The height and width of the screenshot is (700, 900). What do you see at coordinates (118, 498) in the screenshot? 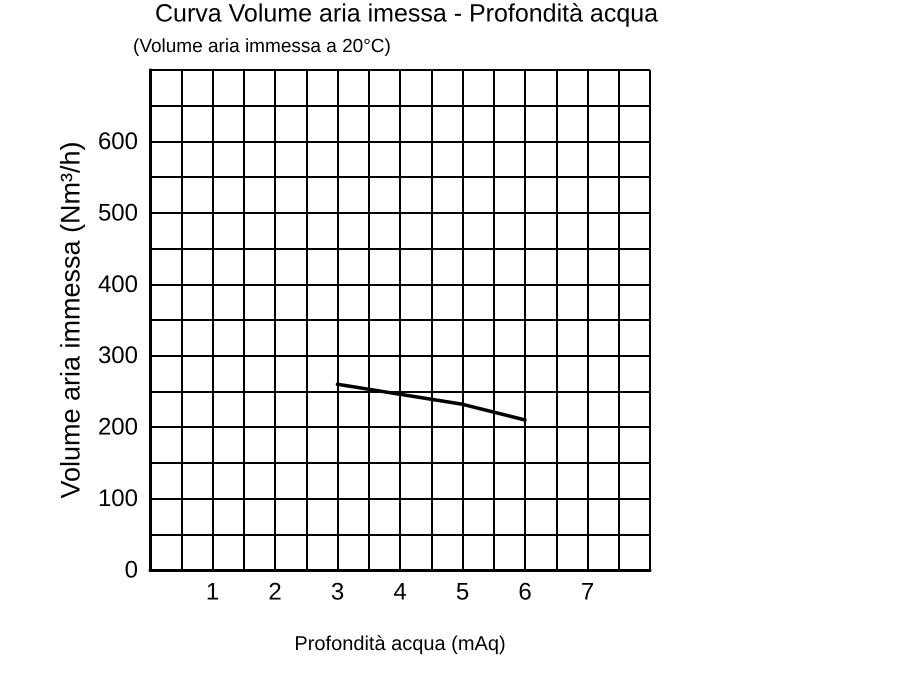
I see `y-tick-label: 100` at bounding box center [118, 498].